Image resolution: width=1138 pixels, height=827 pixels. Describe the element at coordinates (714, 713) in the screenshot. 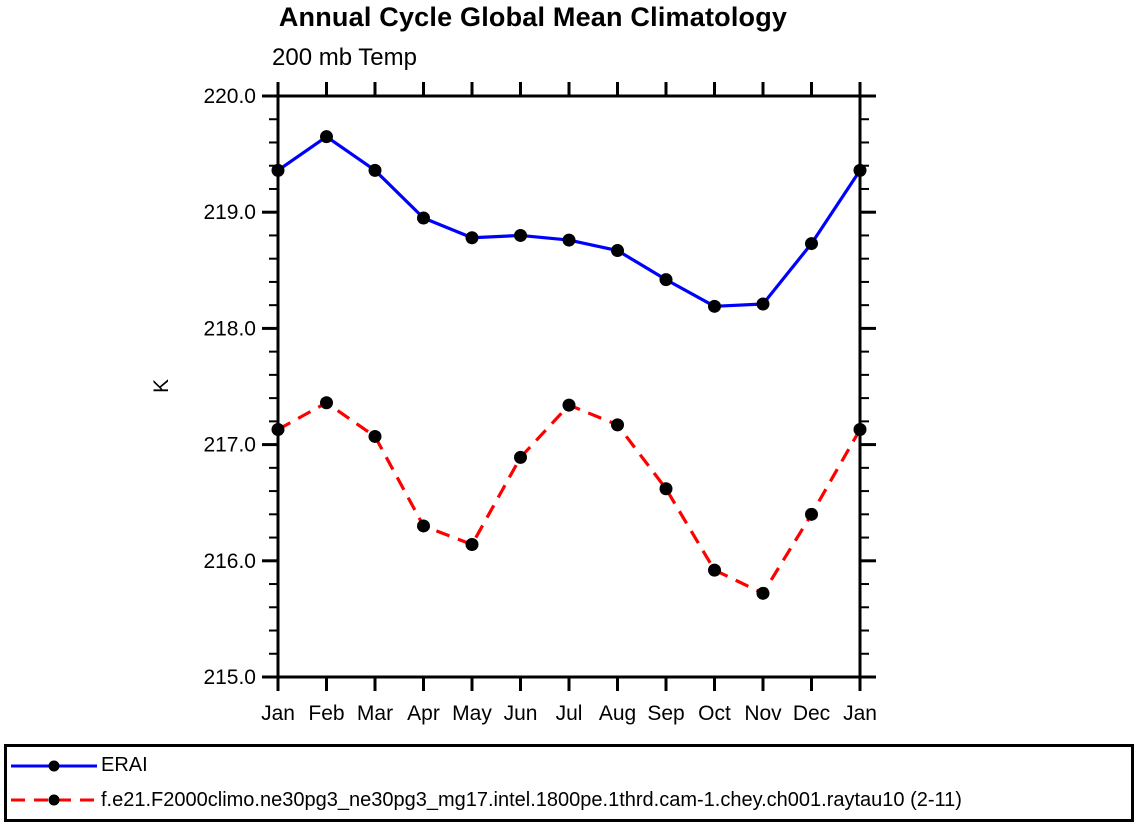

I see `x-tick-label: Oct` at that location.